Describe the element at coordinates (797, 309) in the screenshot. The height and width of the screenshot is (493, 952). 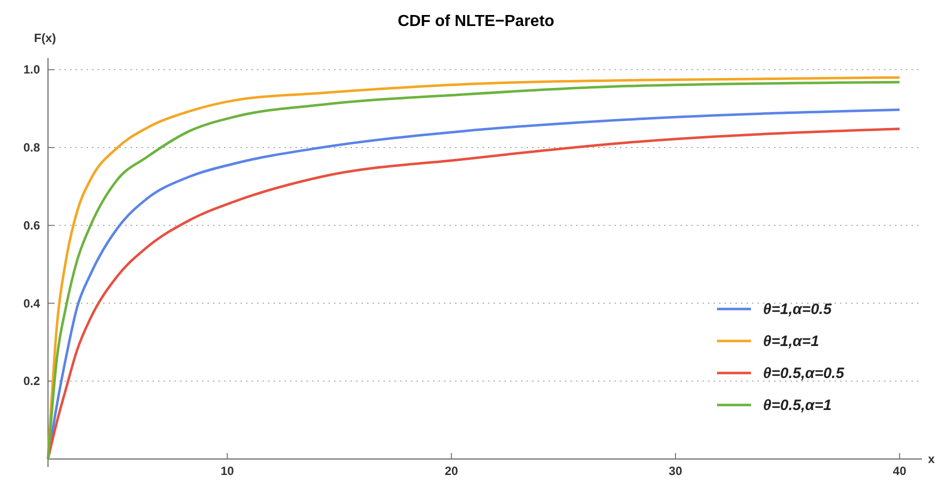
I see `legend-label: θ=1,α=0.5` at that location.